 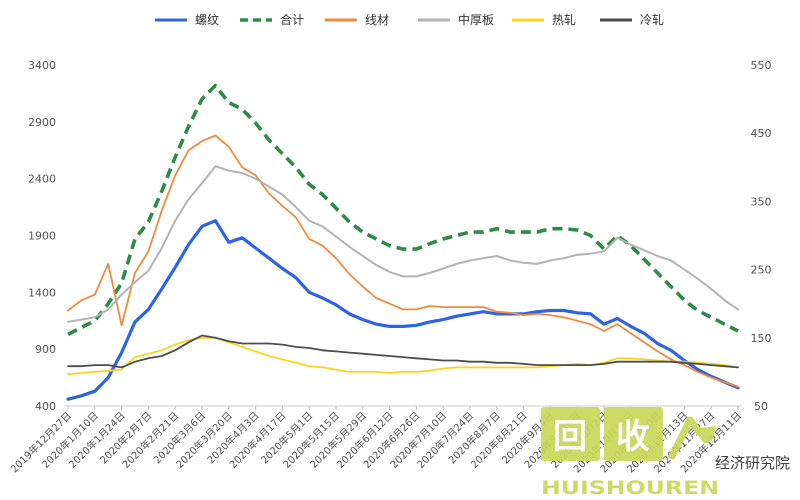 What do you see at coordinates (42, 122) in the screenshot?
I see `left-tick-label: 2900` at bounding box center [42, 122].